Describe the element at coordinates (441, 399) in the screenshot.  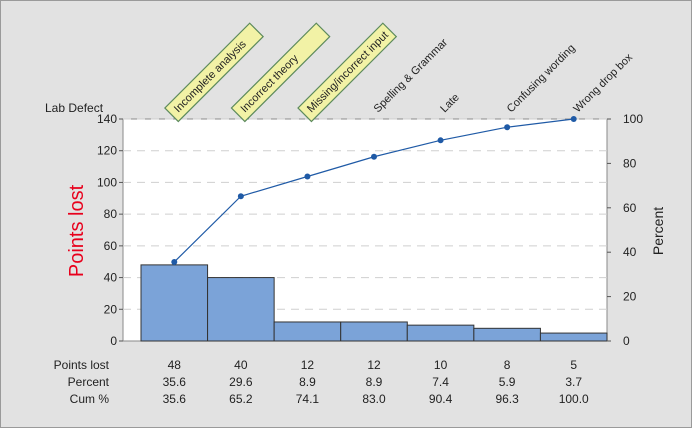
I see `table-cell: 90.4` at that location.